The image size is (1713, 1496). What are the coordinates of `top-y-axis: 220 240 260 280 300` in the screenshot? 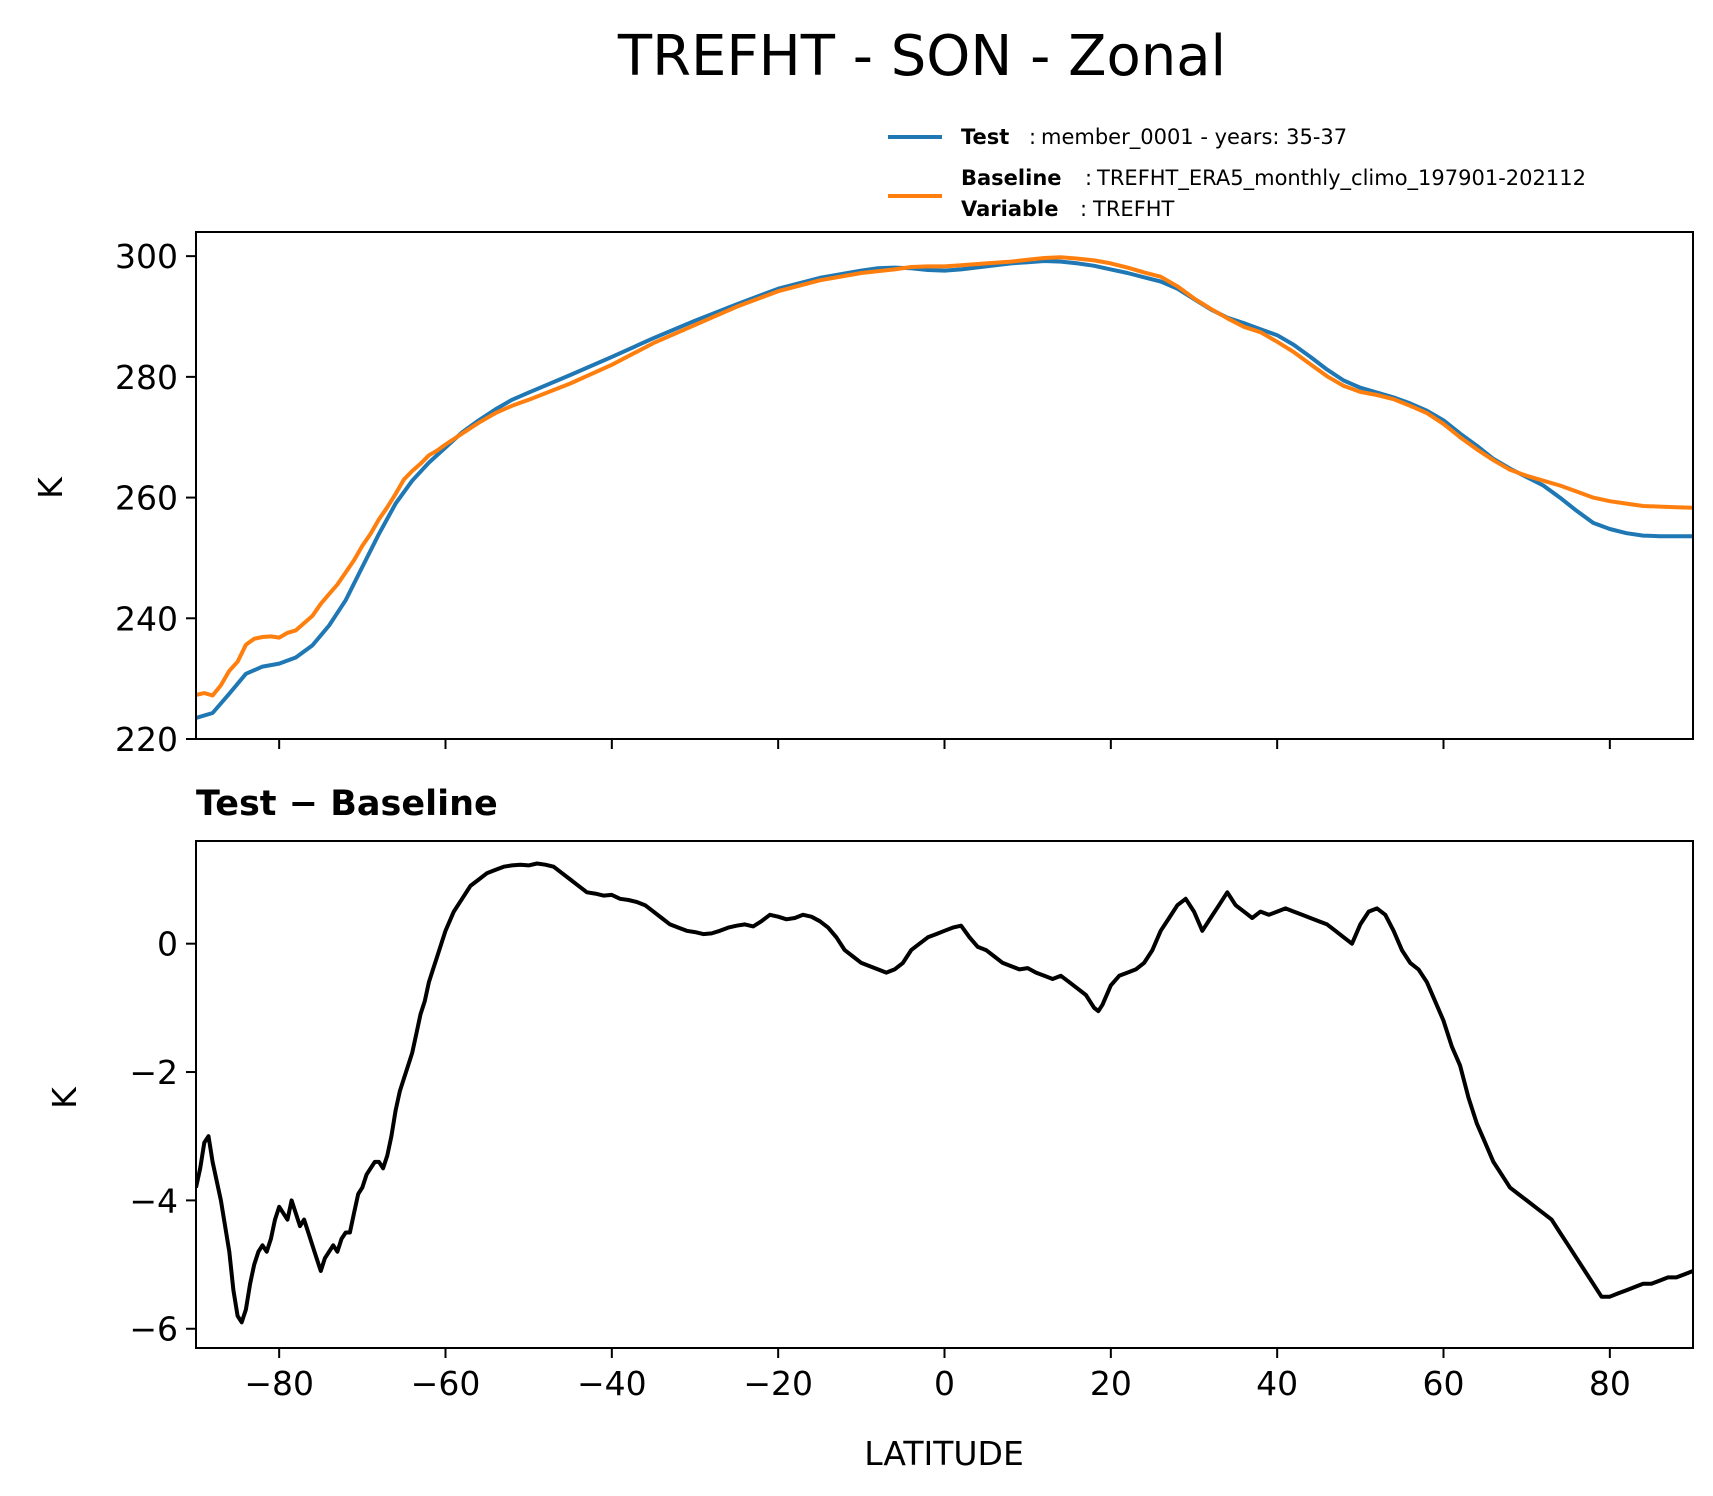 It's located at (155, 498).